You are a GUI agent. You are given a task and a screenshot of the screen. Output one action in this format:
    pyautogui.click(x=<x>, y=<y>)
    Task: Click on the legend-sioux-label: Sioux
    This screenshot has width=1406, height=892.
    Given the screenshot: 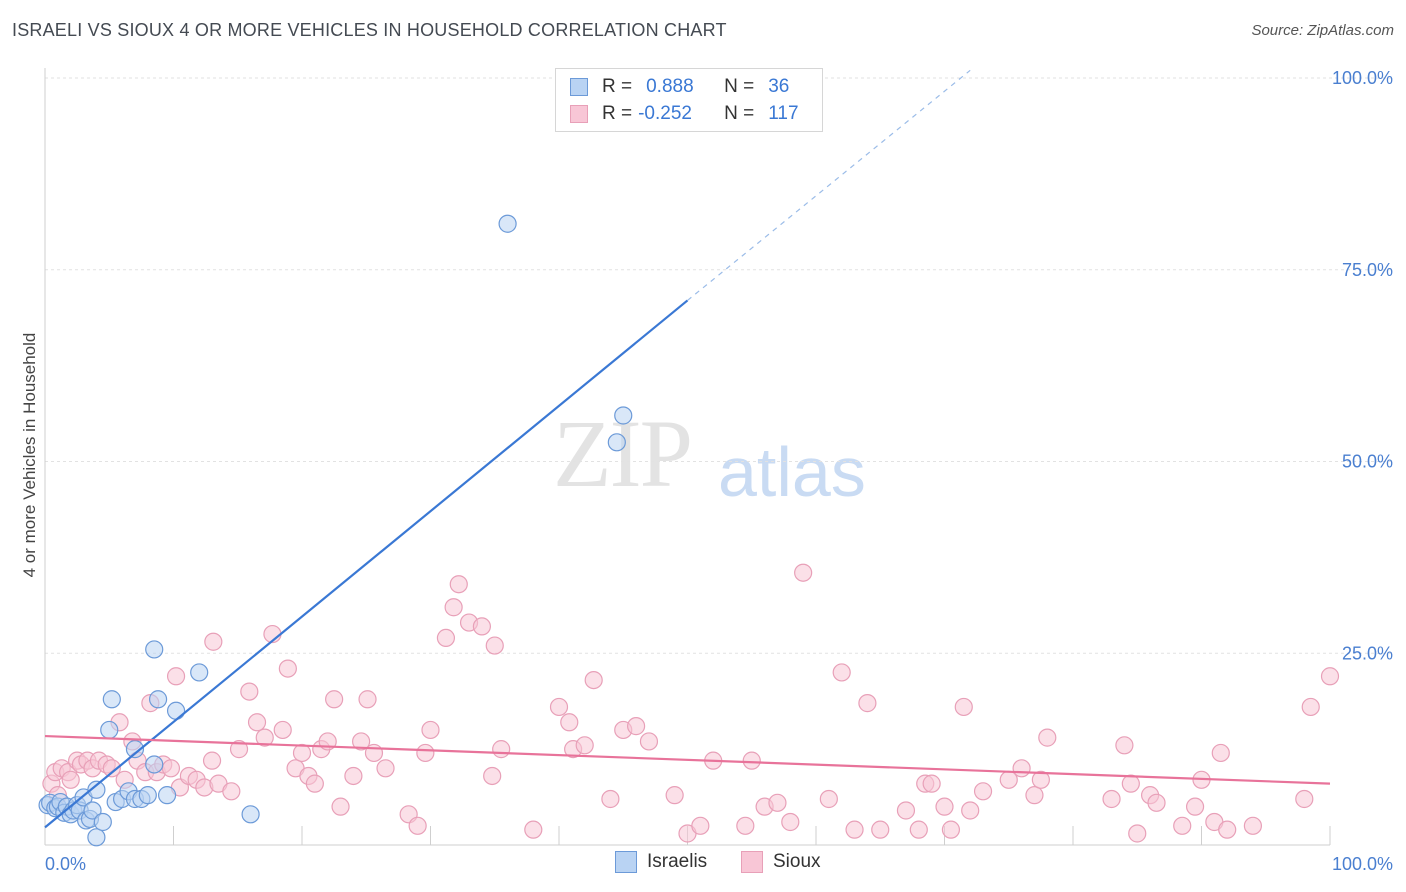 What is the action you would take?
    pyautogui.click(x=797, y=861)
    